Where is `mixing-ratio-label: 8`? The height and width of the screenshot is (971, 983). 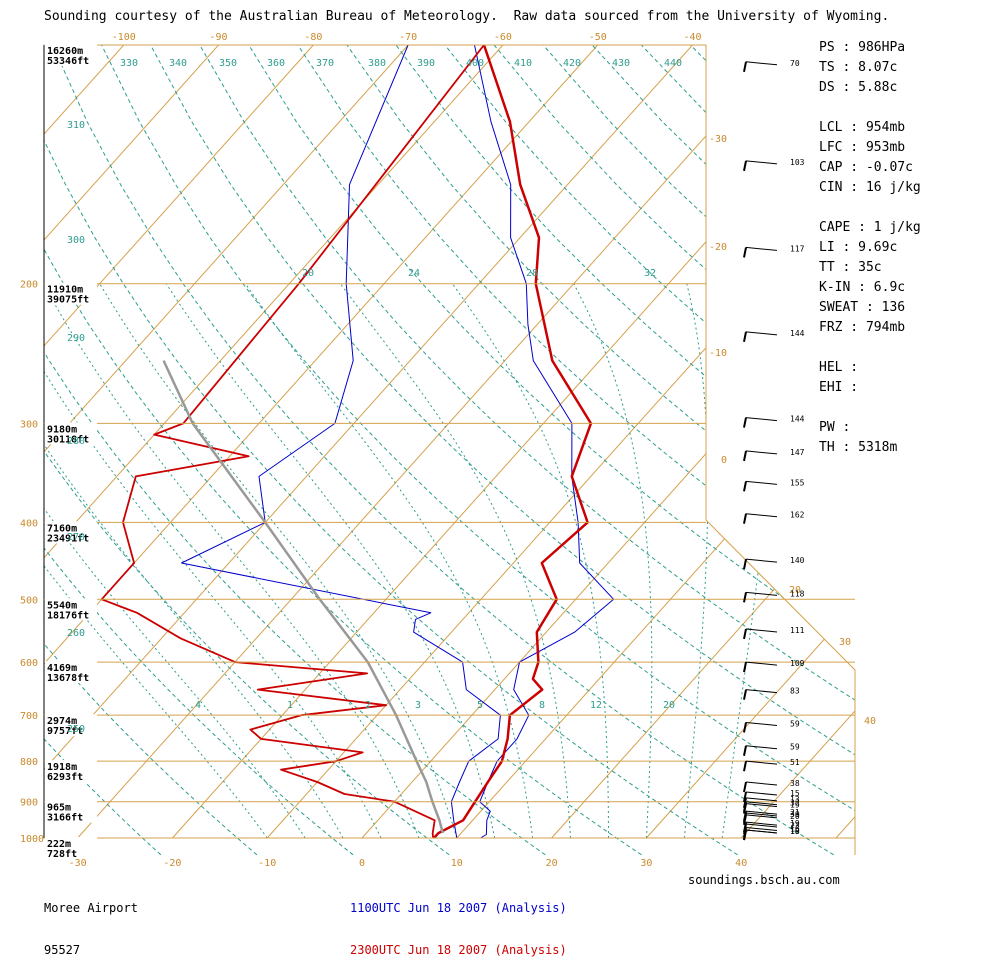
mixing-ratio-label: 8 is located at coordinates (542, 705).